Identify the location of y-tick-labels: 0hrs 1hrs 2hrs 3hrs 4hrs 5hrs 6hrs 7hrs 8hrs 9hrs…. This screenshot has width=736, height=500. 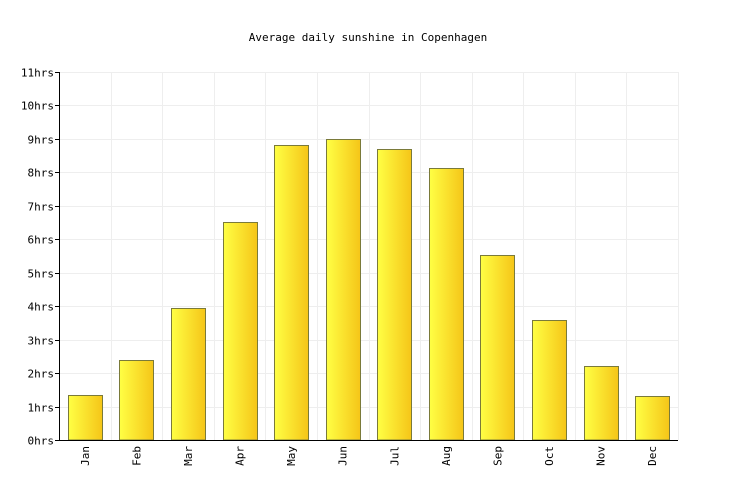
(37, 257).